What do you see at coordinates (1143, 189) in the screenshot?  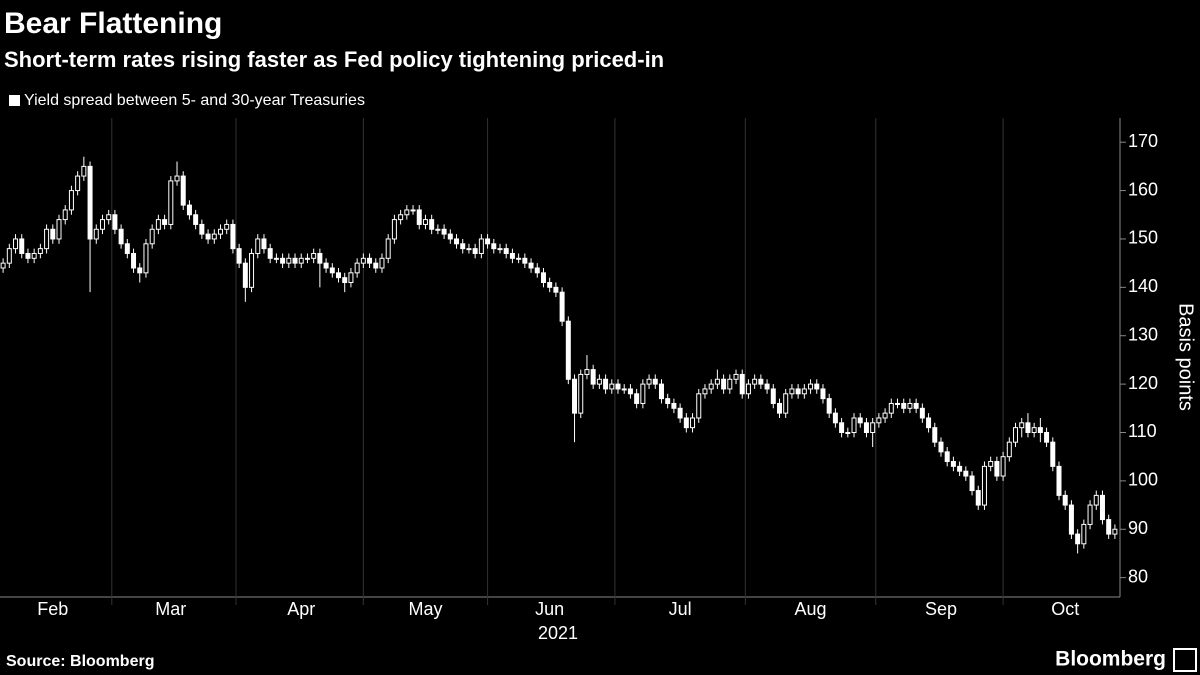 I see `y-tick-label: 160` at bounding box center [1143, 189].